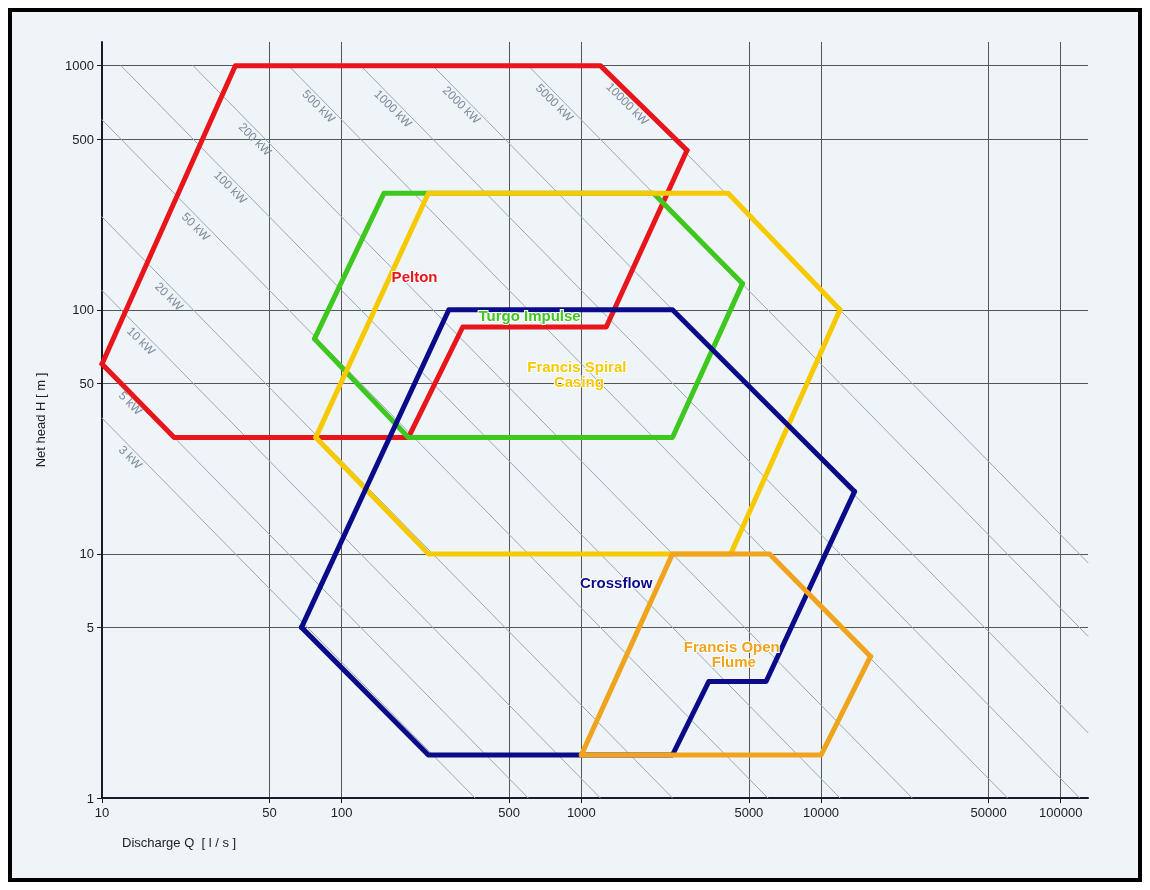  I want to click on y-axis-title: Net head H [ m ], so click(40, 420).